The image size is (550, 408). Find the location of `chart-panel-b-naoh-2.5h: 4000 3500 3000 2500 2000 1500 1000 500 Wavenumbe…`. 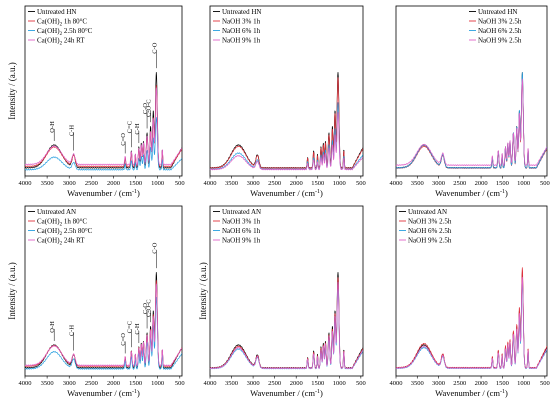

chart-panel-b-naoh-2.5h: 4000 3500 3000 2500 2000 1500 1000 500 Wavenumbe… is located at coordinates (470, 301).